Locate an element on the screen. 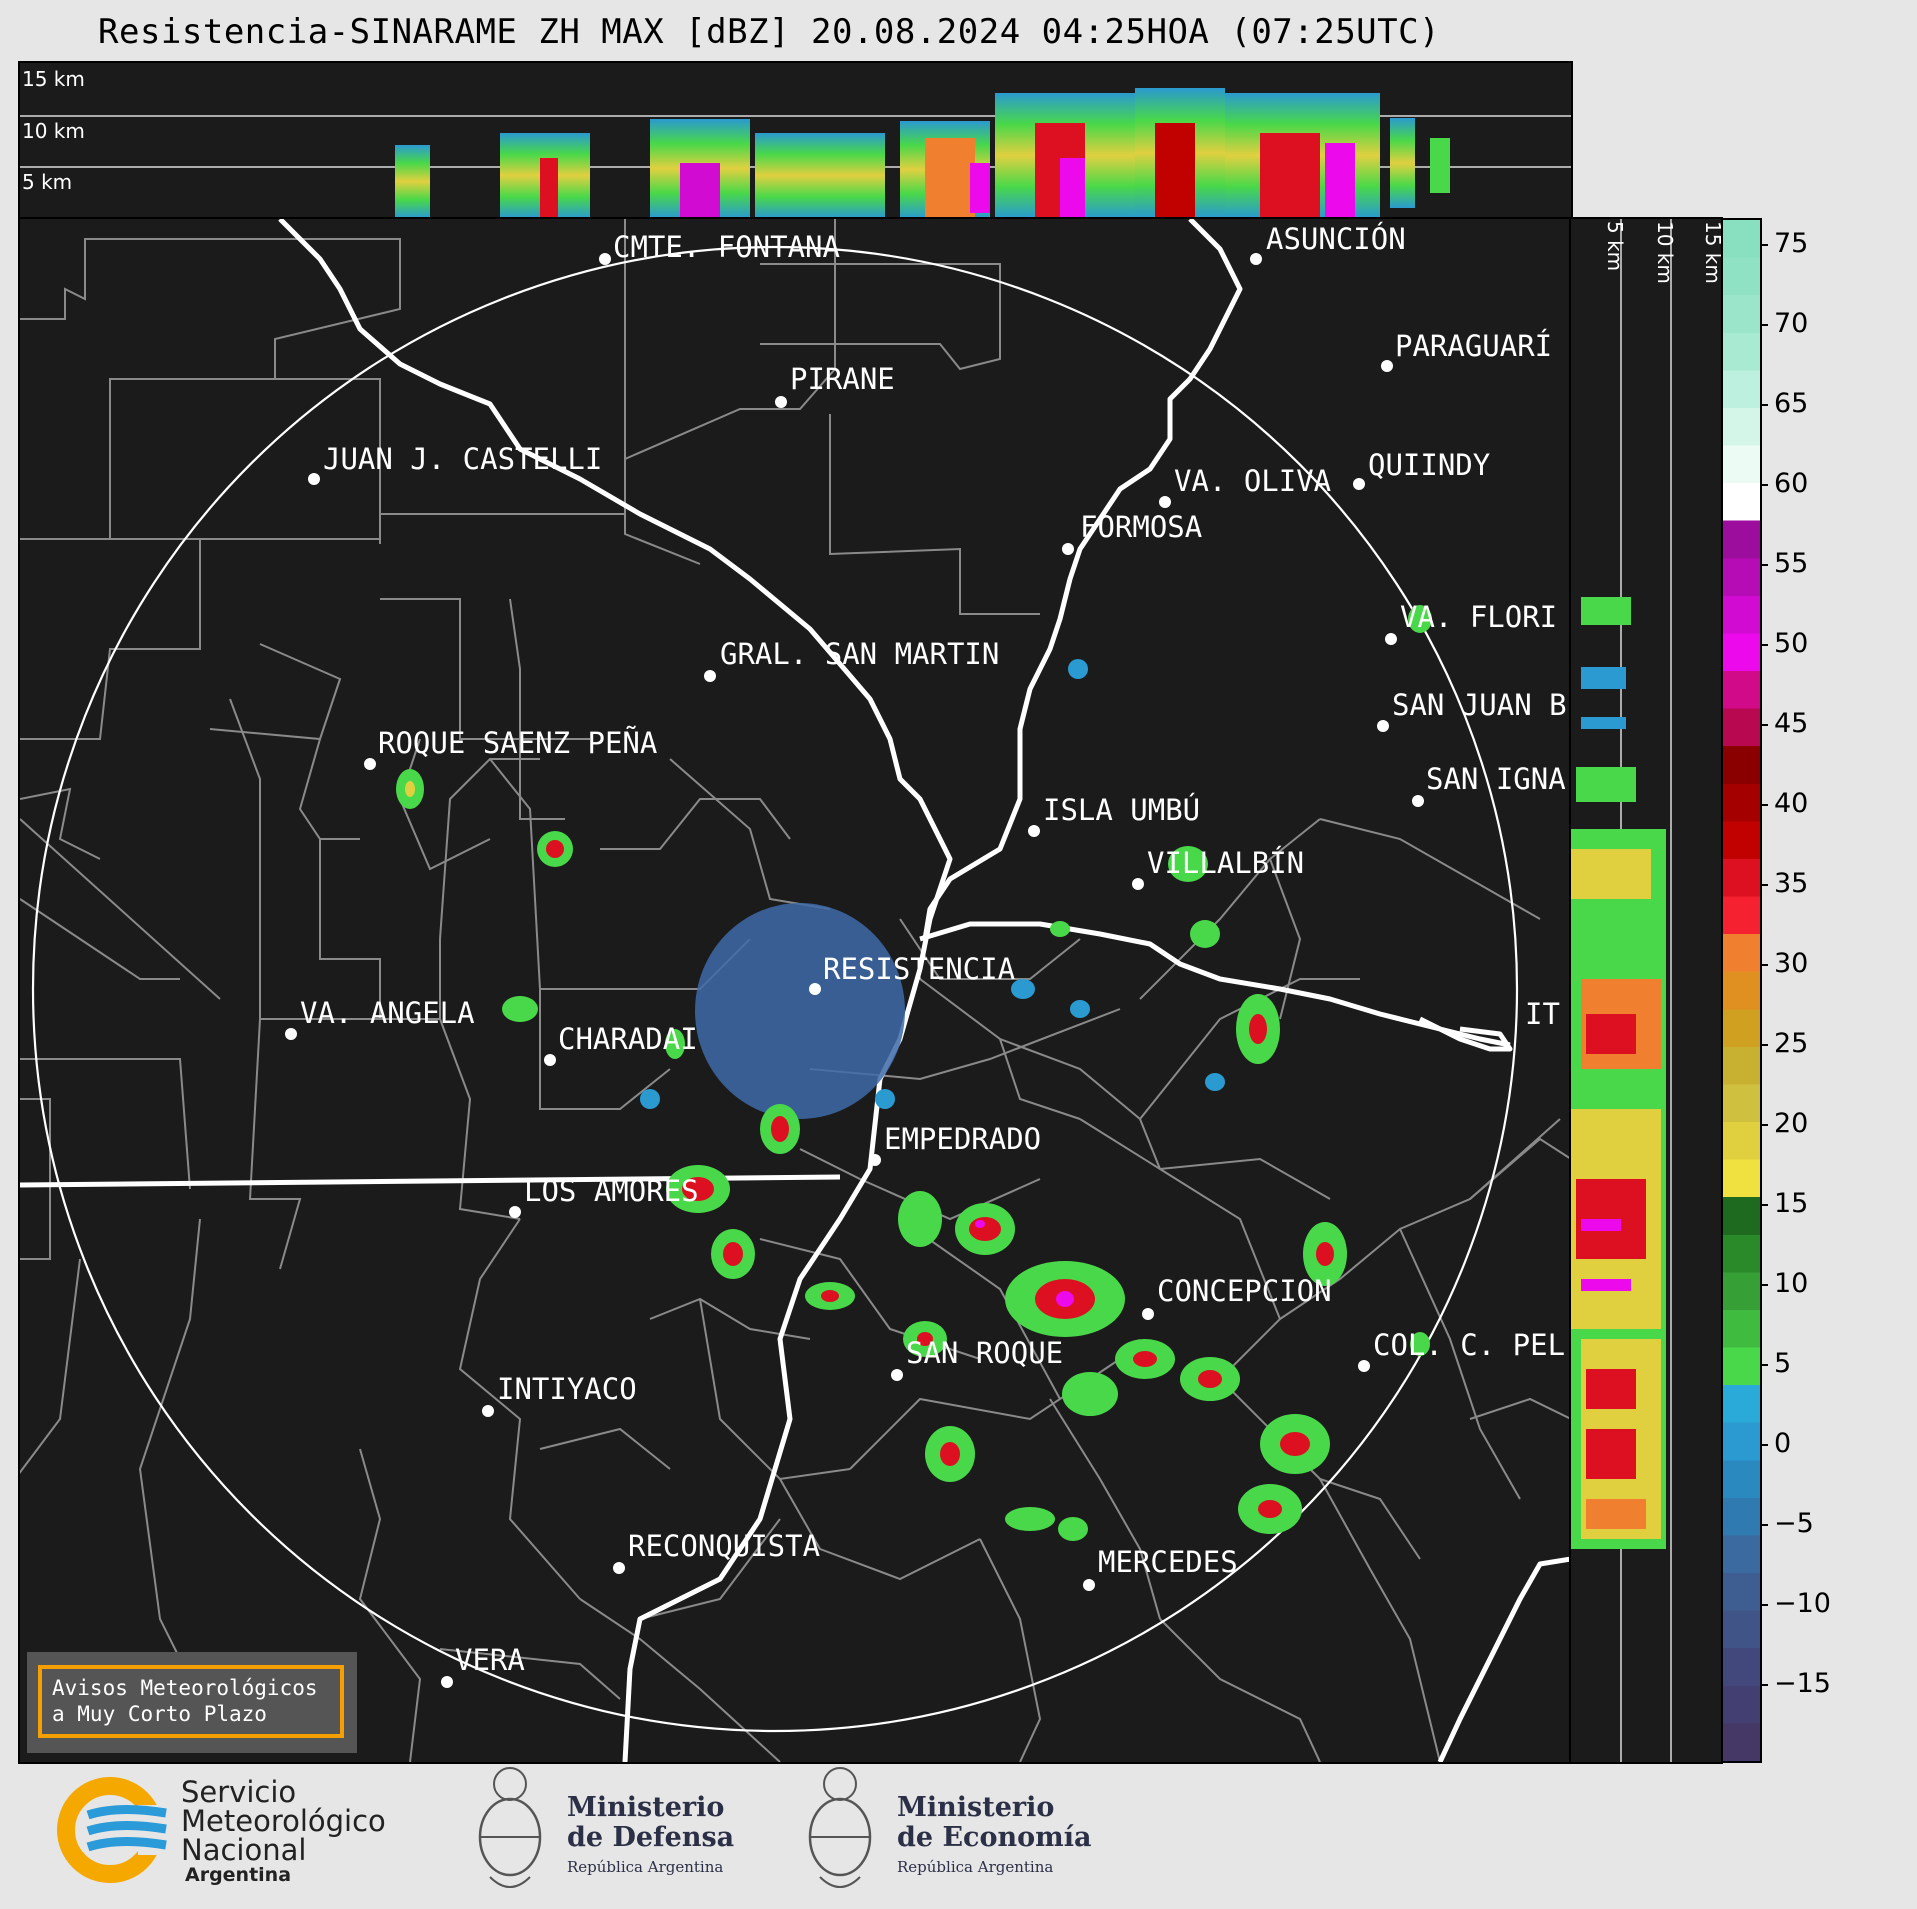 The image size is (1917, 1909). city-label: SAN JUAN B is located at coordinates (1479, 705).